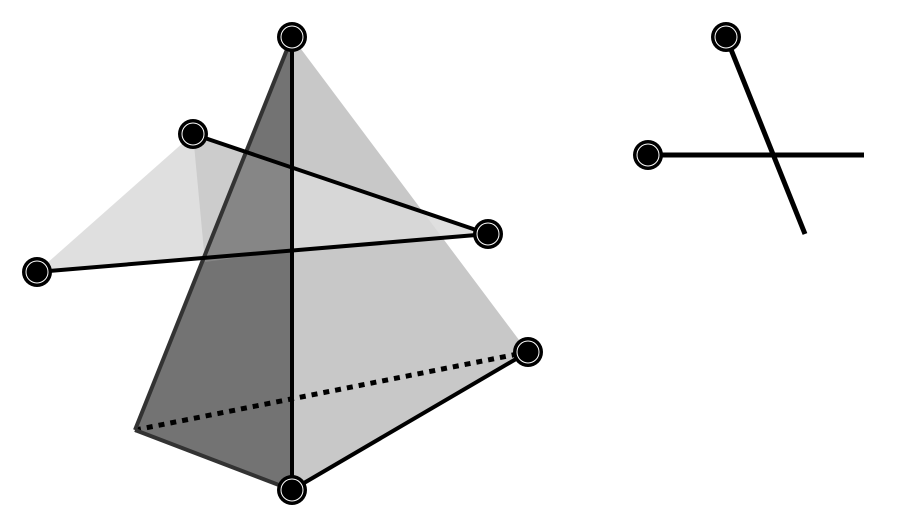 Image resolution: width=901 pixels, height=527 pixels. I want to click on triangle-edge-bottom, so click(262, 253).